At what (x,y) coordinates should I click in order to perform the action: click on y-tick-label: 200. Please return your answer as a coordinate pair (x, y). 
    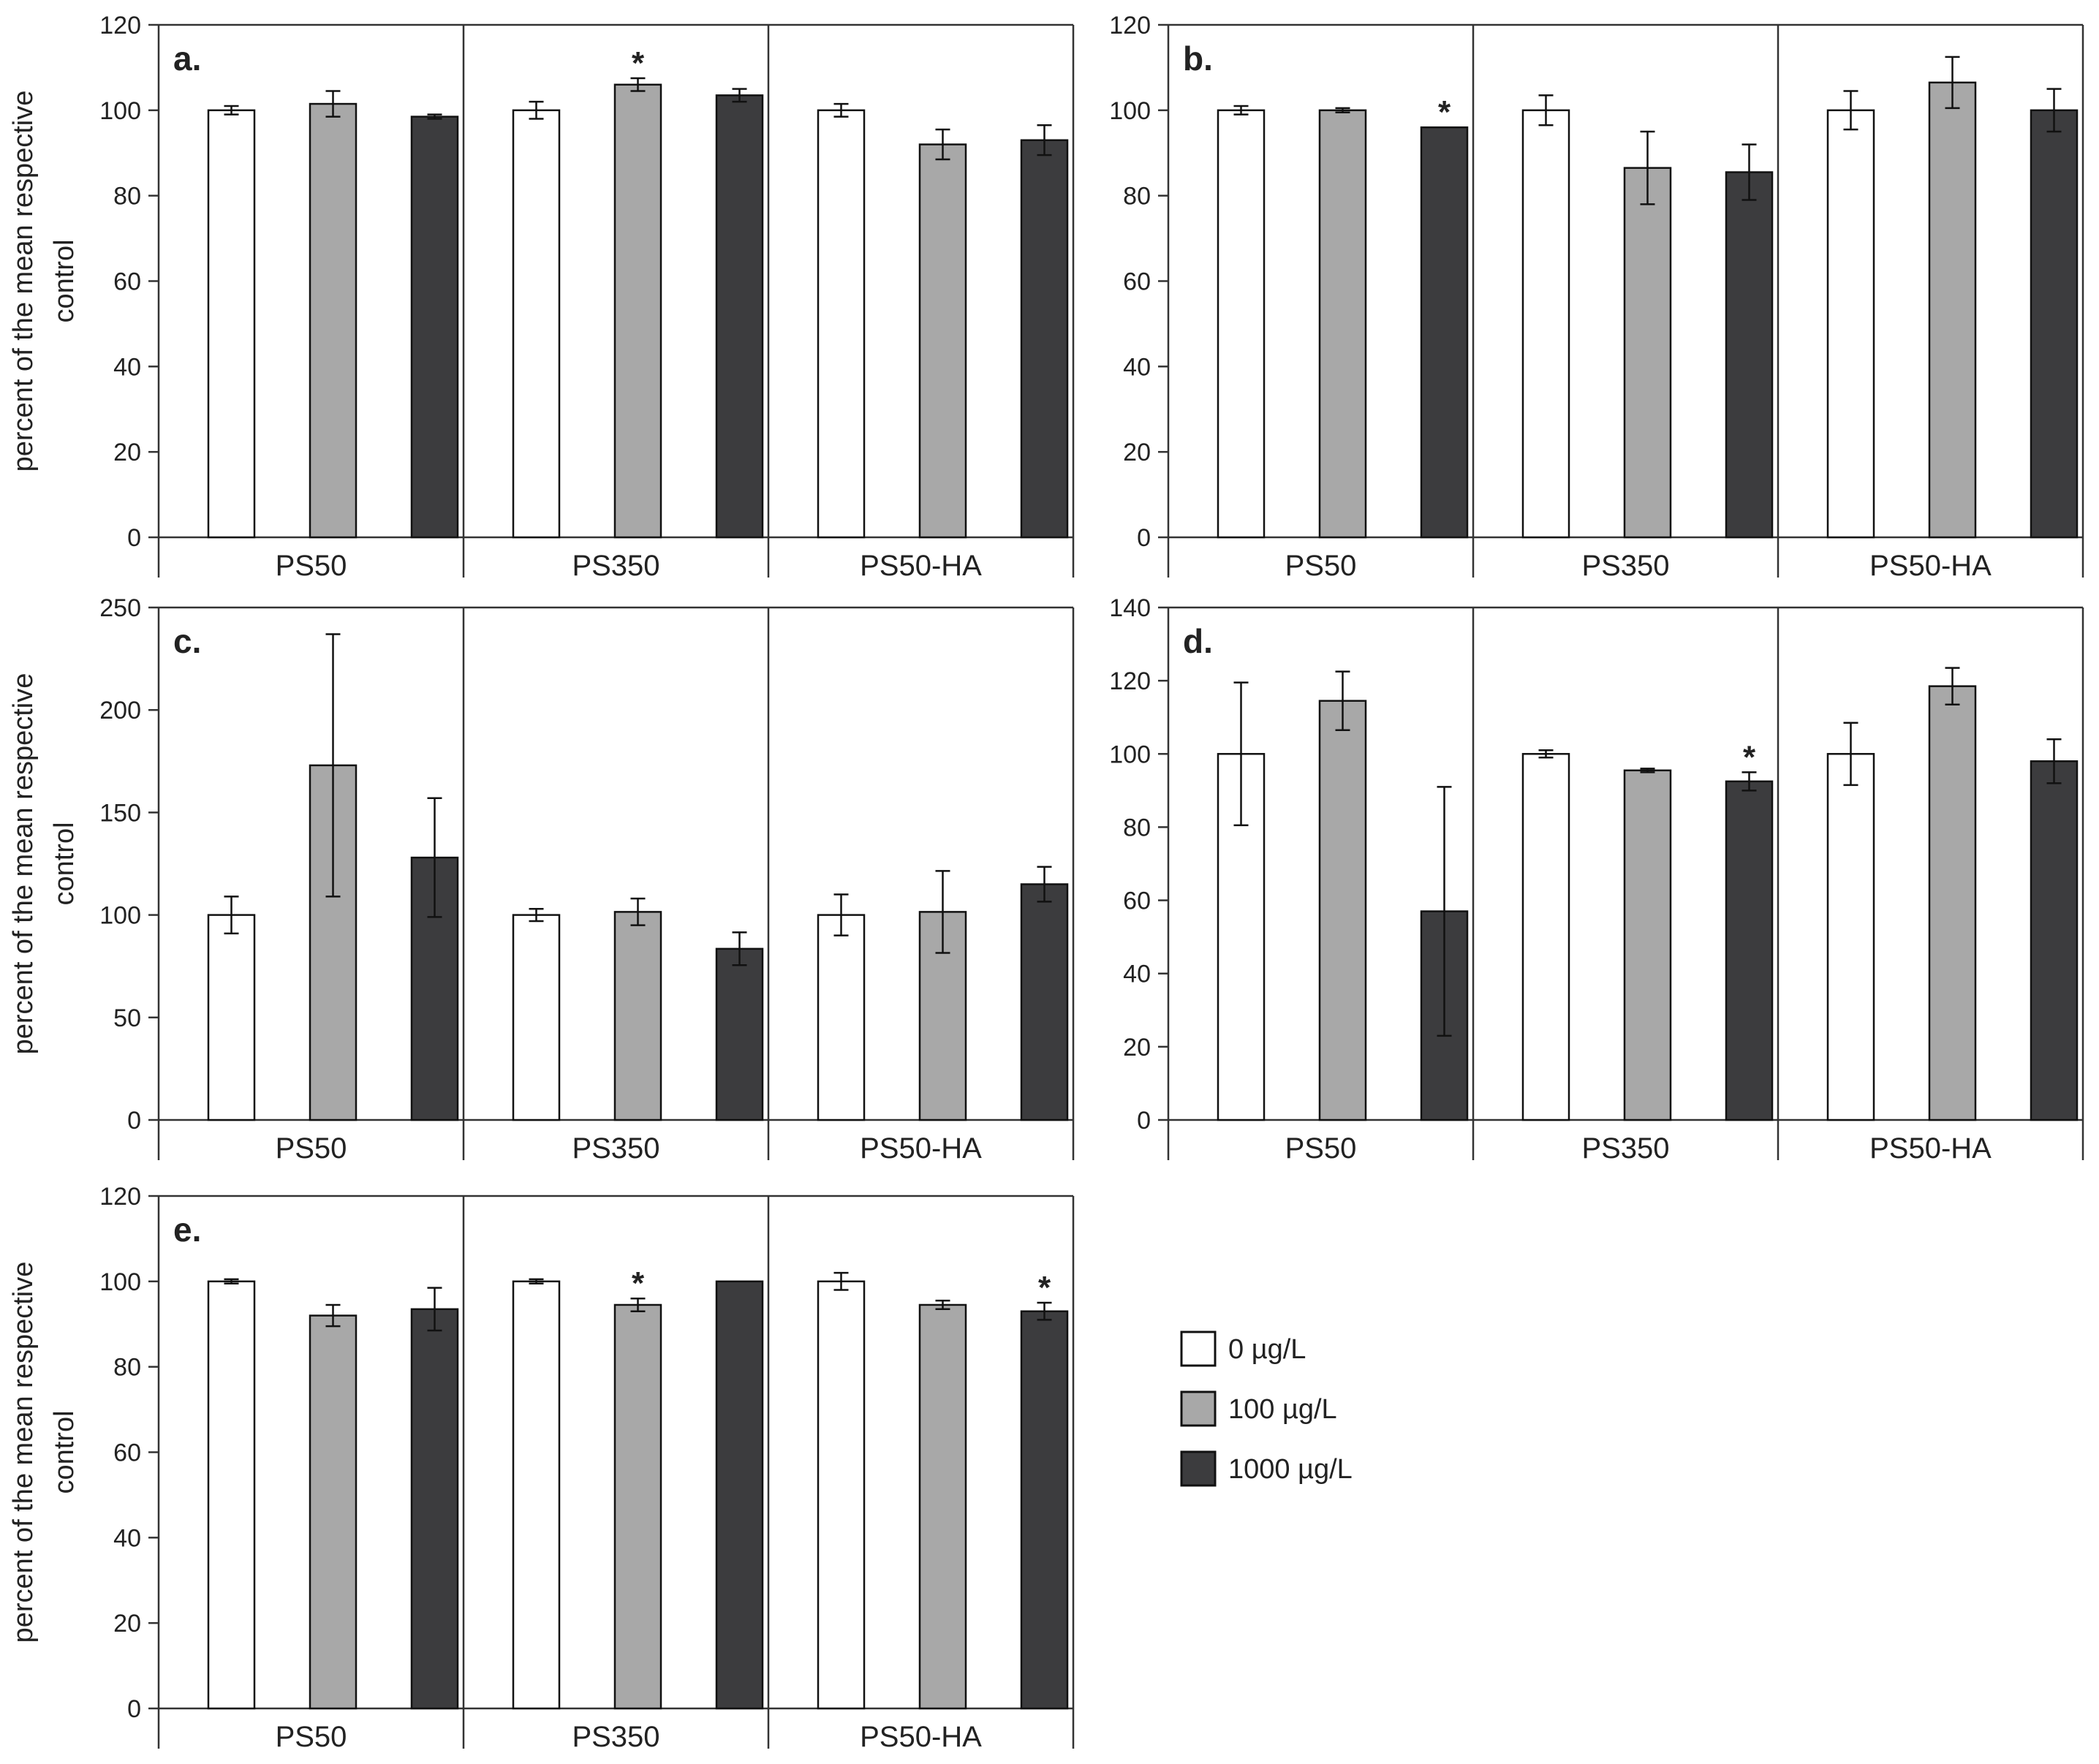
    Looking at the image, I should click on (120, 711).